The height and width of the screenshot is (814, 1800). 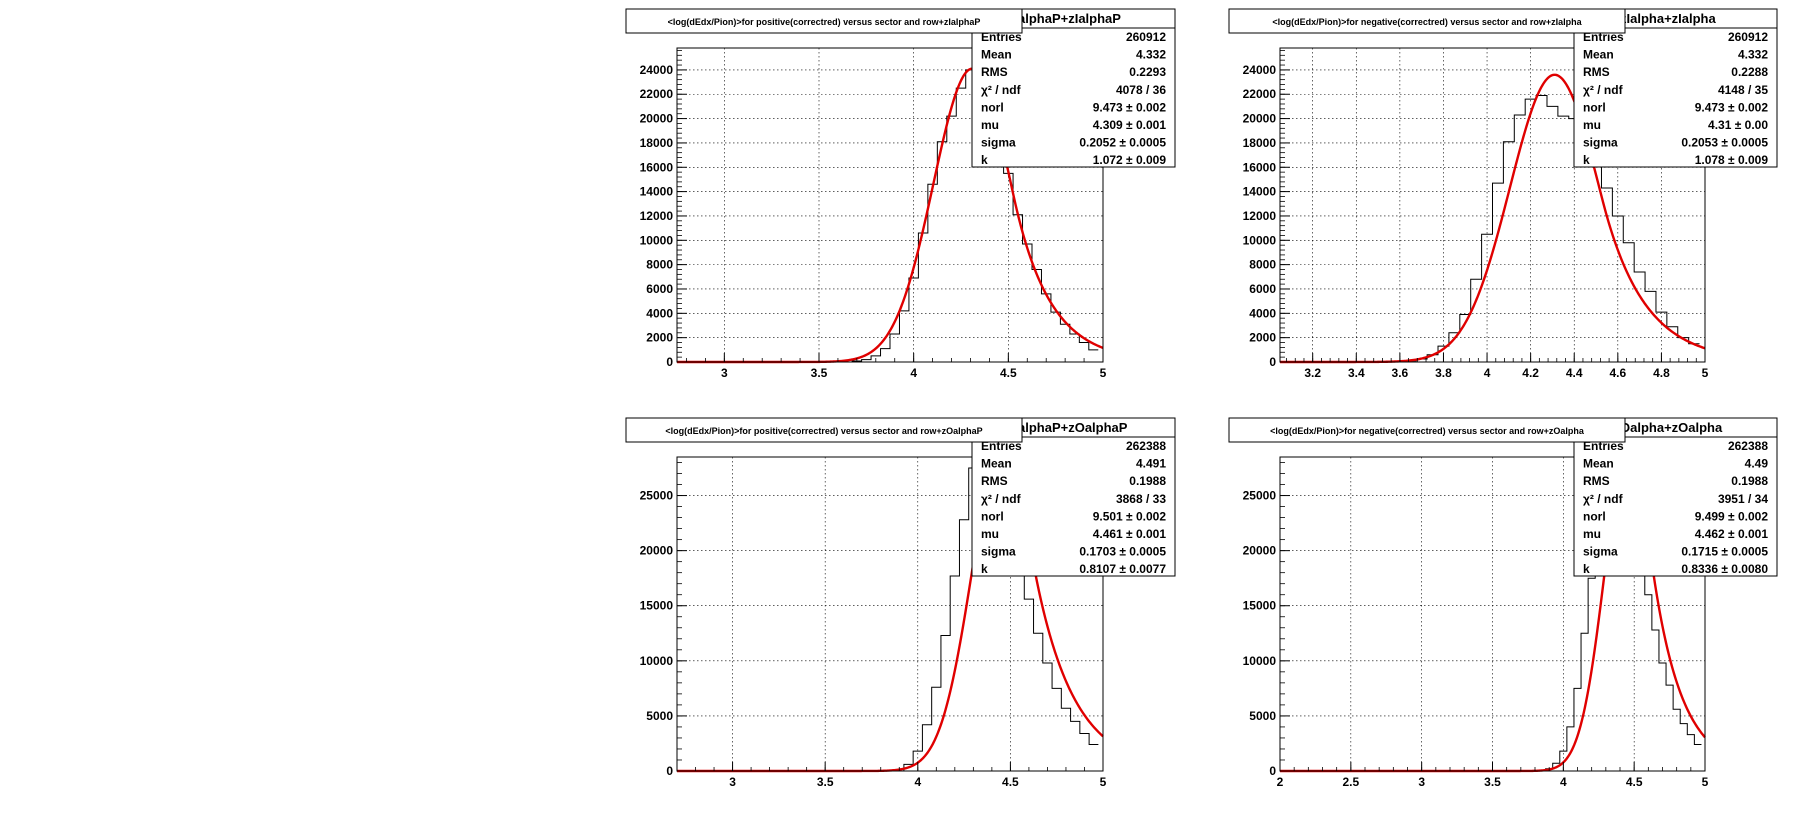 What do you see at coordinates (1350, 782) in the screenshot?
I see `x-tick-label: 2.5` at bounding box center [1350, 782].